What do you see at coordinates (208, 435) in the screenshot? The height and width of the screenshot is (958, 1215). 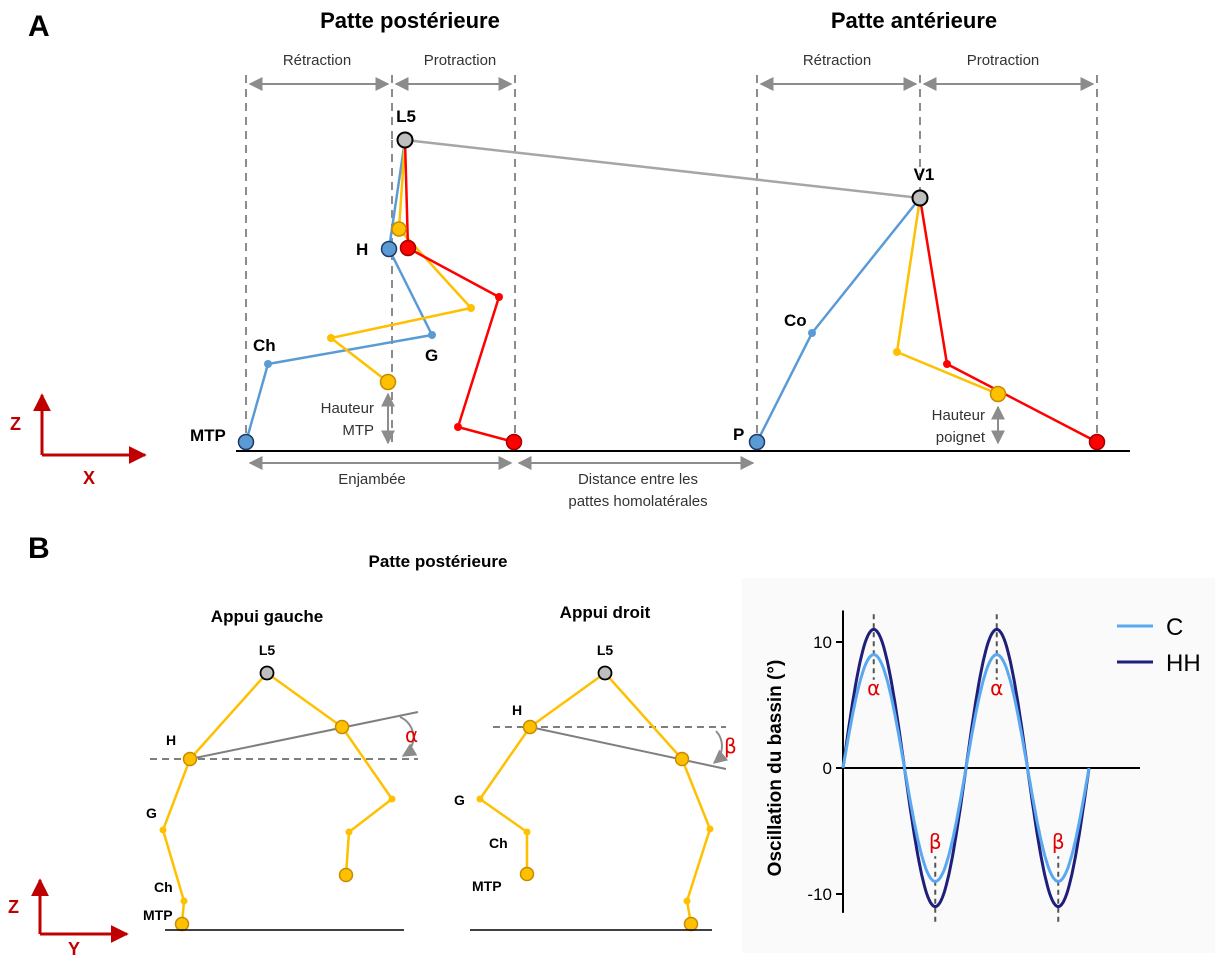 I see `label-mtp: MTP` at bounding box center [208, 435].